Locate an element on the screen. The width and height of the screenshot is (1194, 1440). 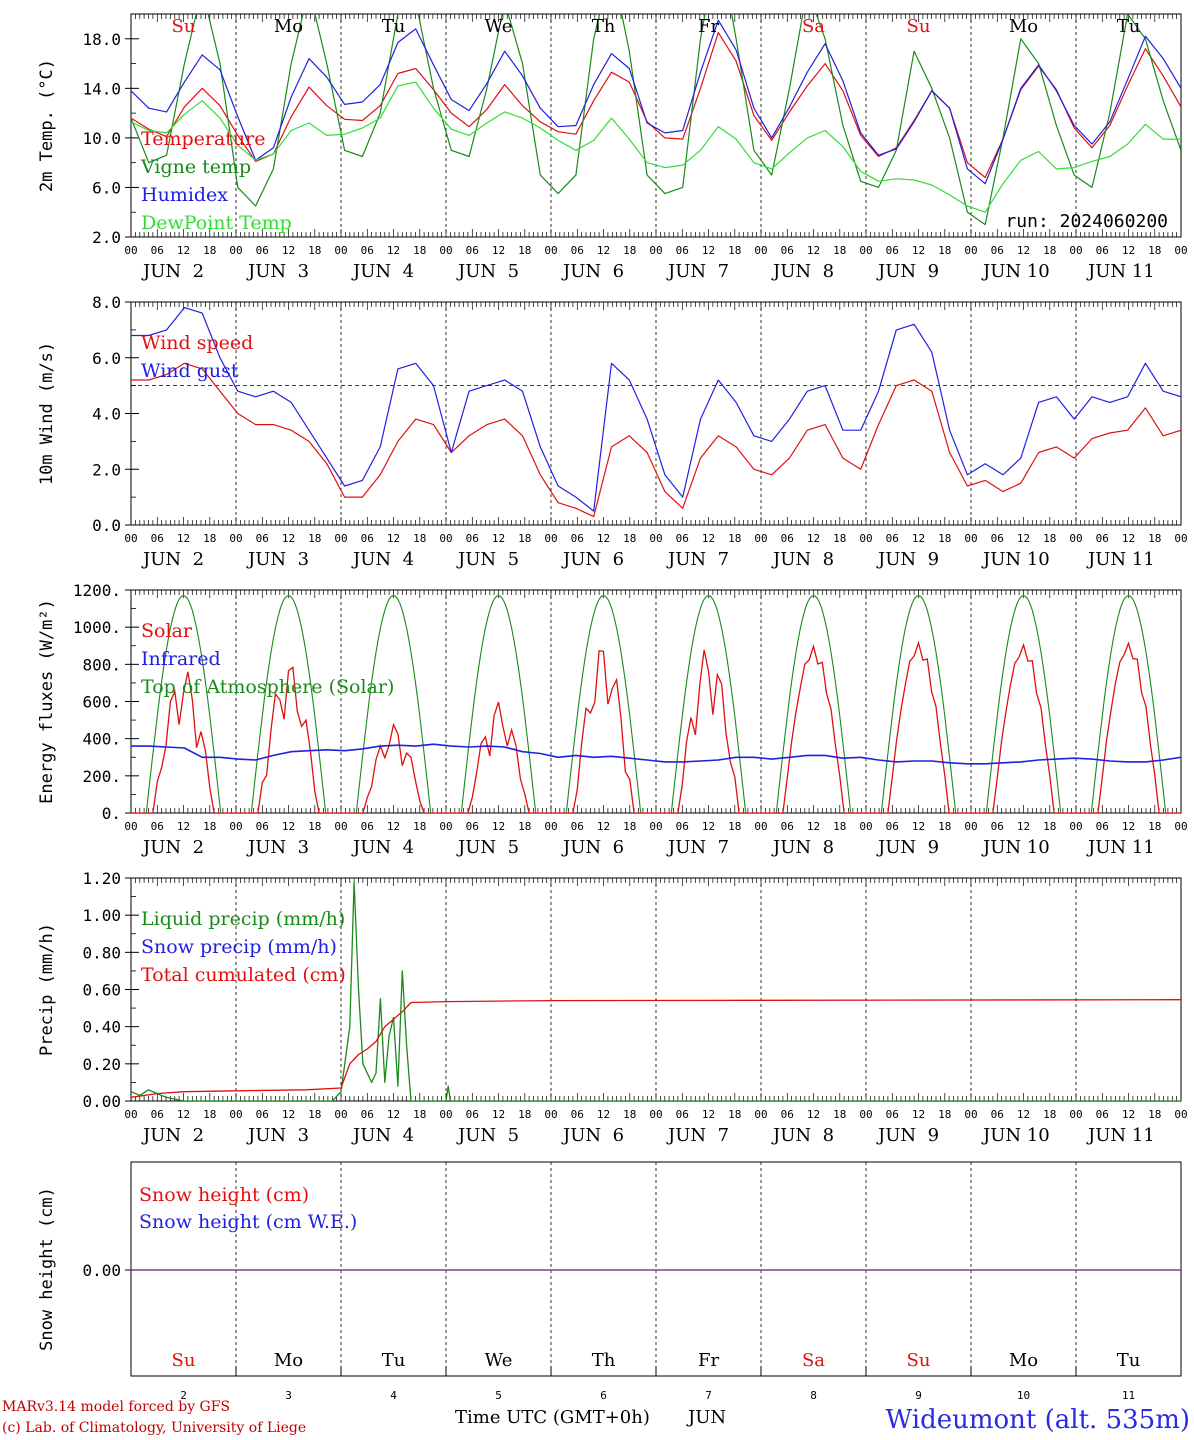
model-credit: MARv3.14 model forced by GFS is located at coordinates (116, 1407).